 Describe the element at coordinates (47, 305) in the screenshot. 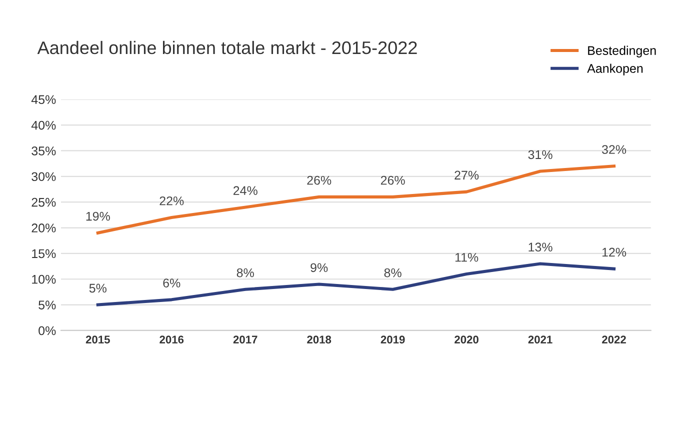

I see `y-tick-label: 5%` at that location.